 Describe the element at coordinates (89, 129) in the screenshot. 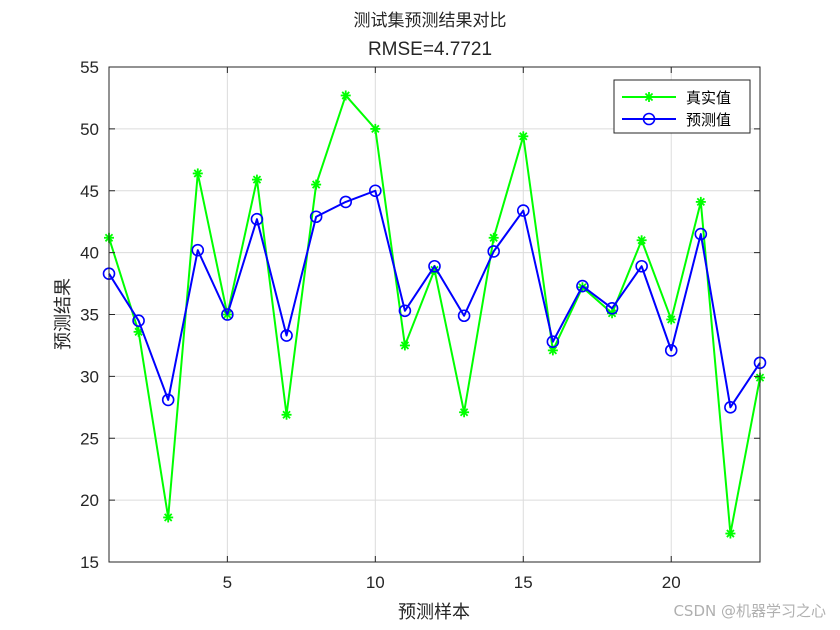

I see `y-tick-label: 50` at that location.